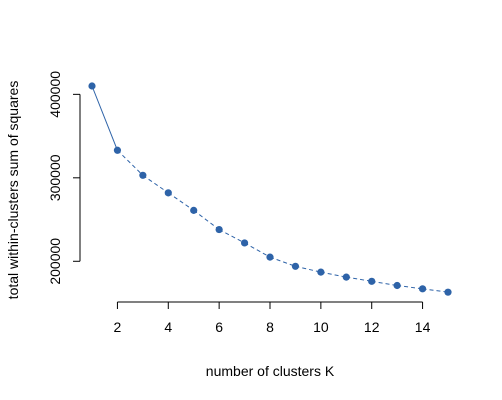 Image resolution: width=502 pixels, height=400 pixels. Describe the element at coordinates (372, 327) in the screenshot. I see `x-tick-label: 12` at that location.